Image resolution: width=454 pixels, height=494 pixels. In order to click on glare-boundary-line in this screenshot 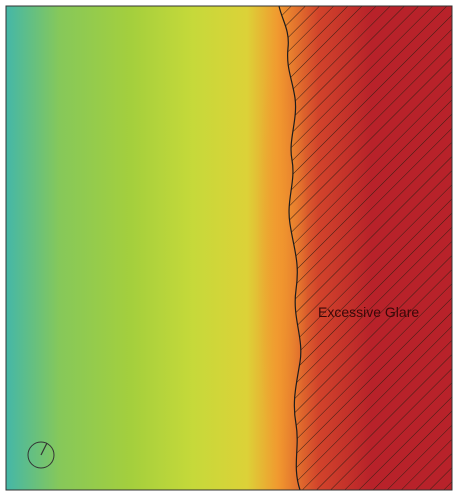, I will do `click(290, 248)`.